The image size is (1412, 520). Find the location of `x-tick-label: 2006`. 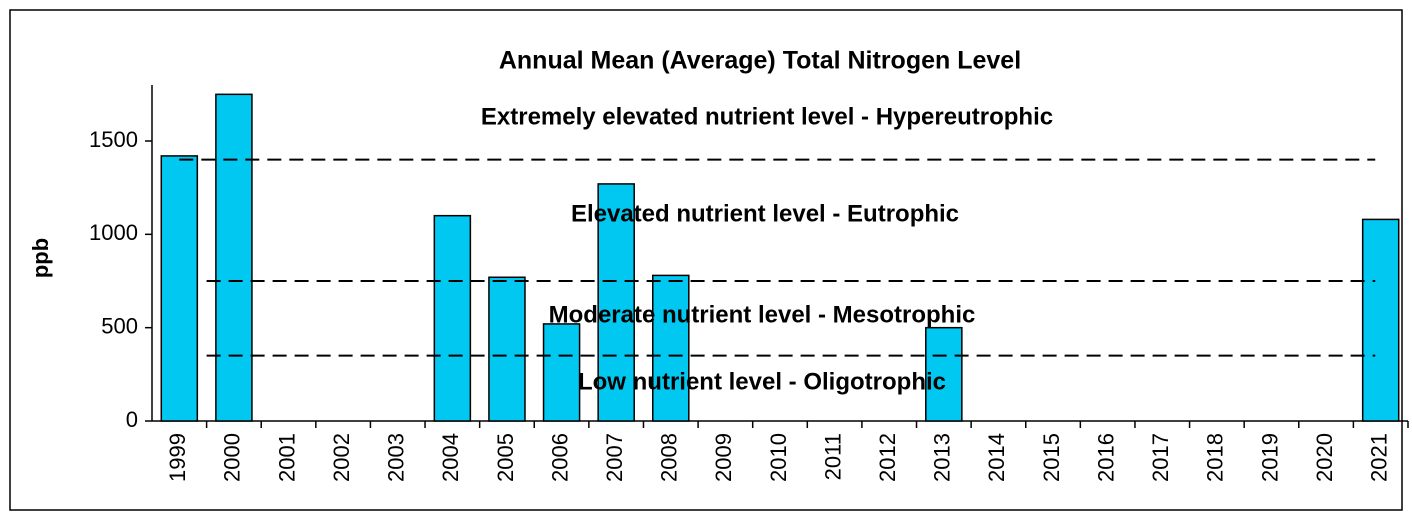

x-tick-label: 2006 is located at coordinates (559, 457).